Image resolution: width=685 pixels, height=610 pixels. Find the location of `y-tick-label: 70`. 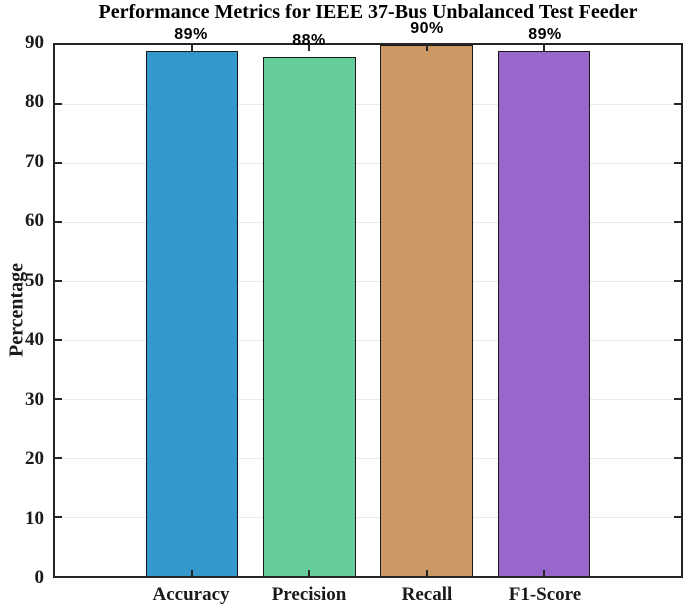

y-tick-label: 70 is located at coordinates (34, 161).